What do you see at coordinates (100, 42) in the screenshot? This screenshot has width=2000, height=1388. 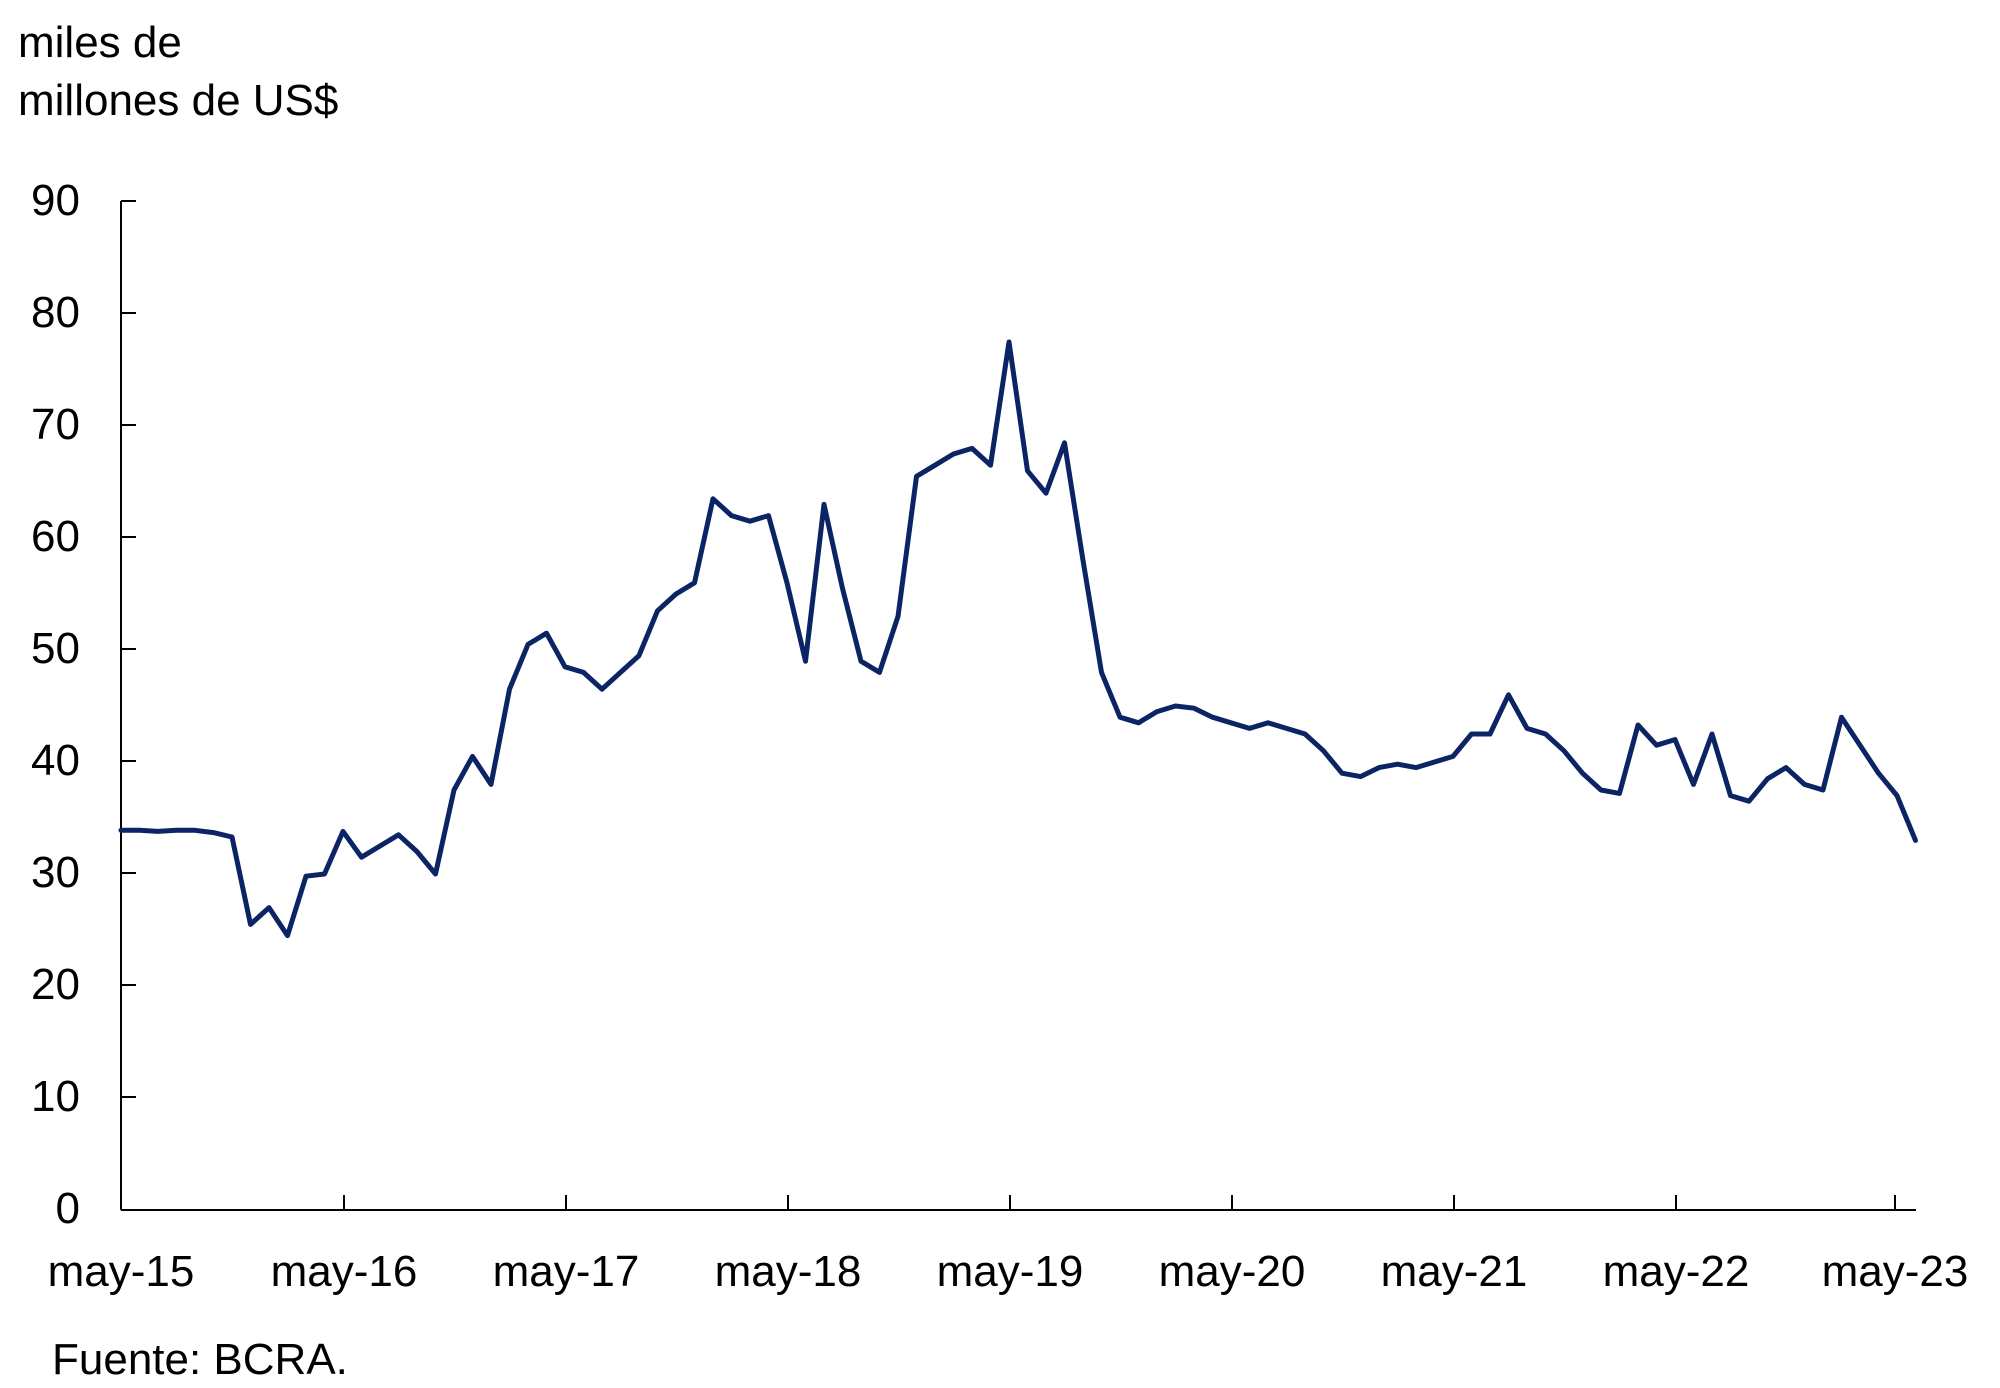 I see `unit-line-1: miles de` at bounding box center [100, 42].